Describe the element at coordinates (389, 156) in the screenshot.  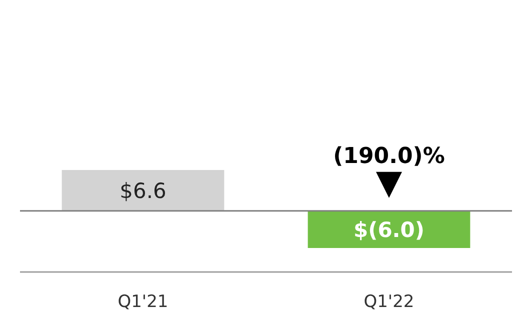
I see `annotation: (190.0)%` at that location.